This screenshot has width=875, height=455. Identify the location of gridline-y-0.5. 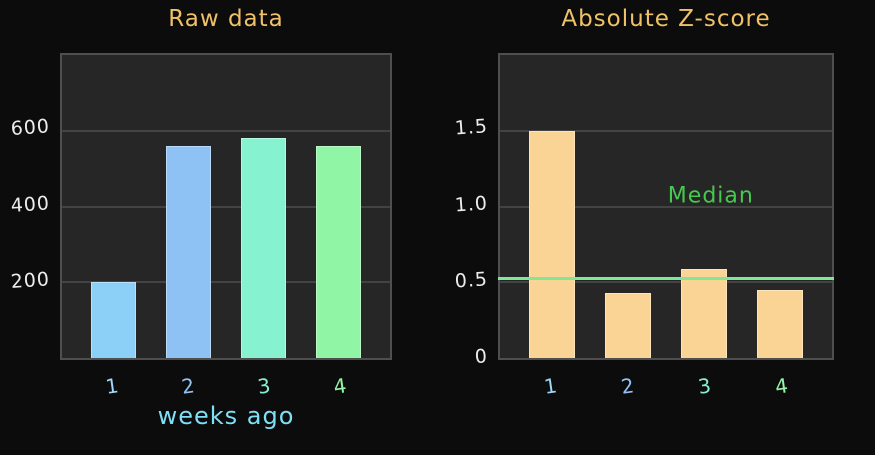
(666, 282).